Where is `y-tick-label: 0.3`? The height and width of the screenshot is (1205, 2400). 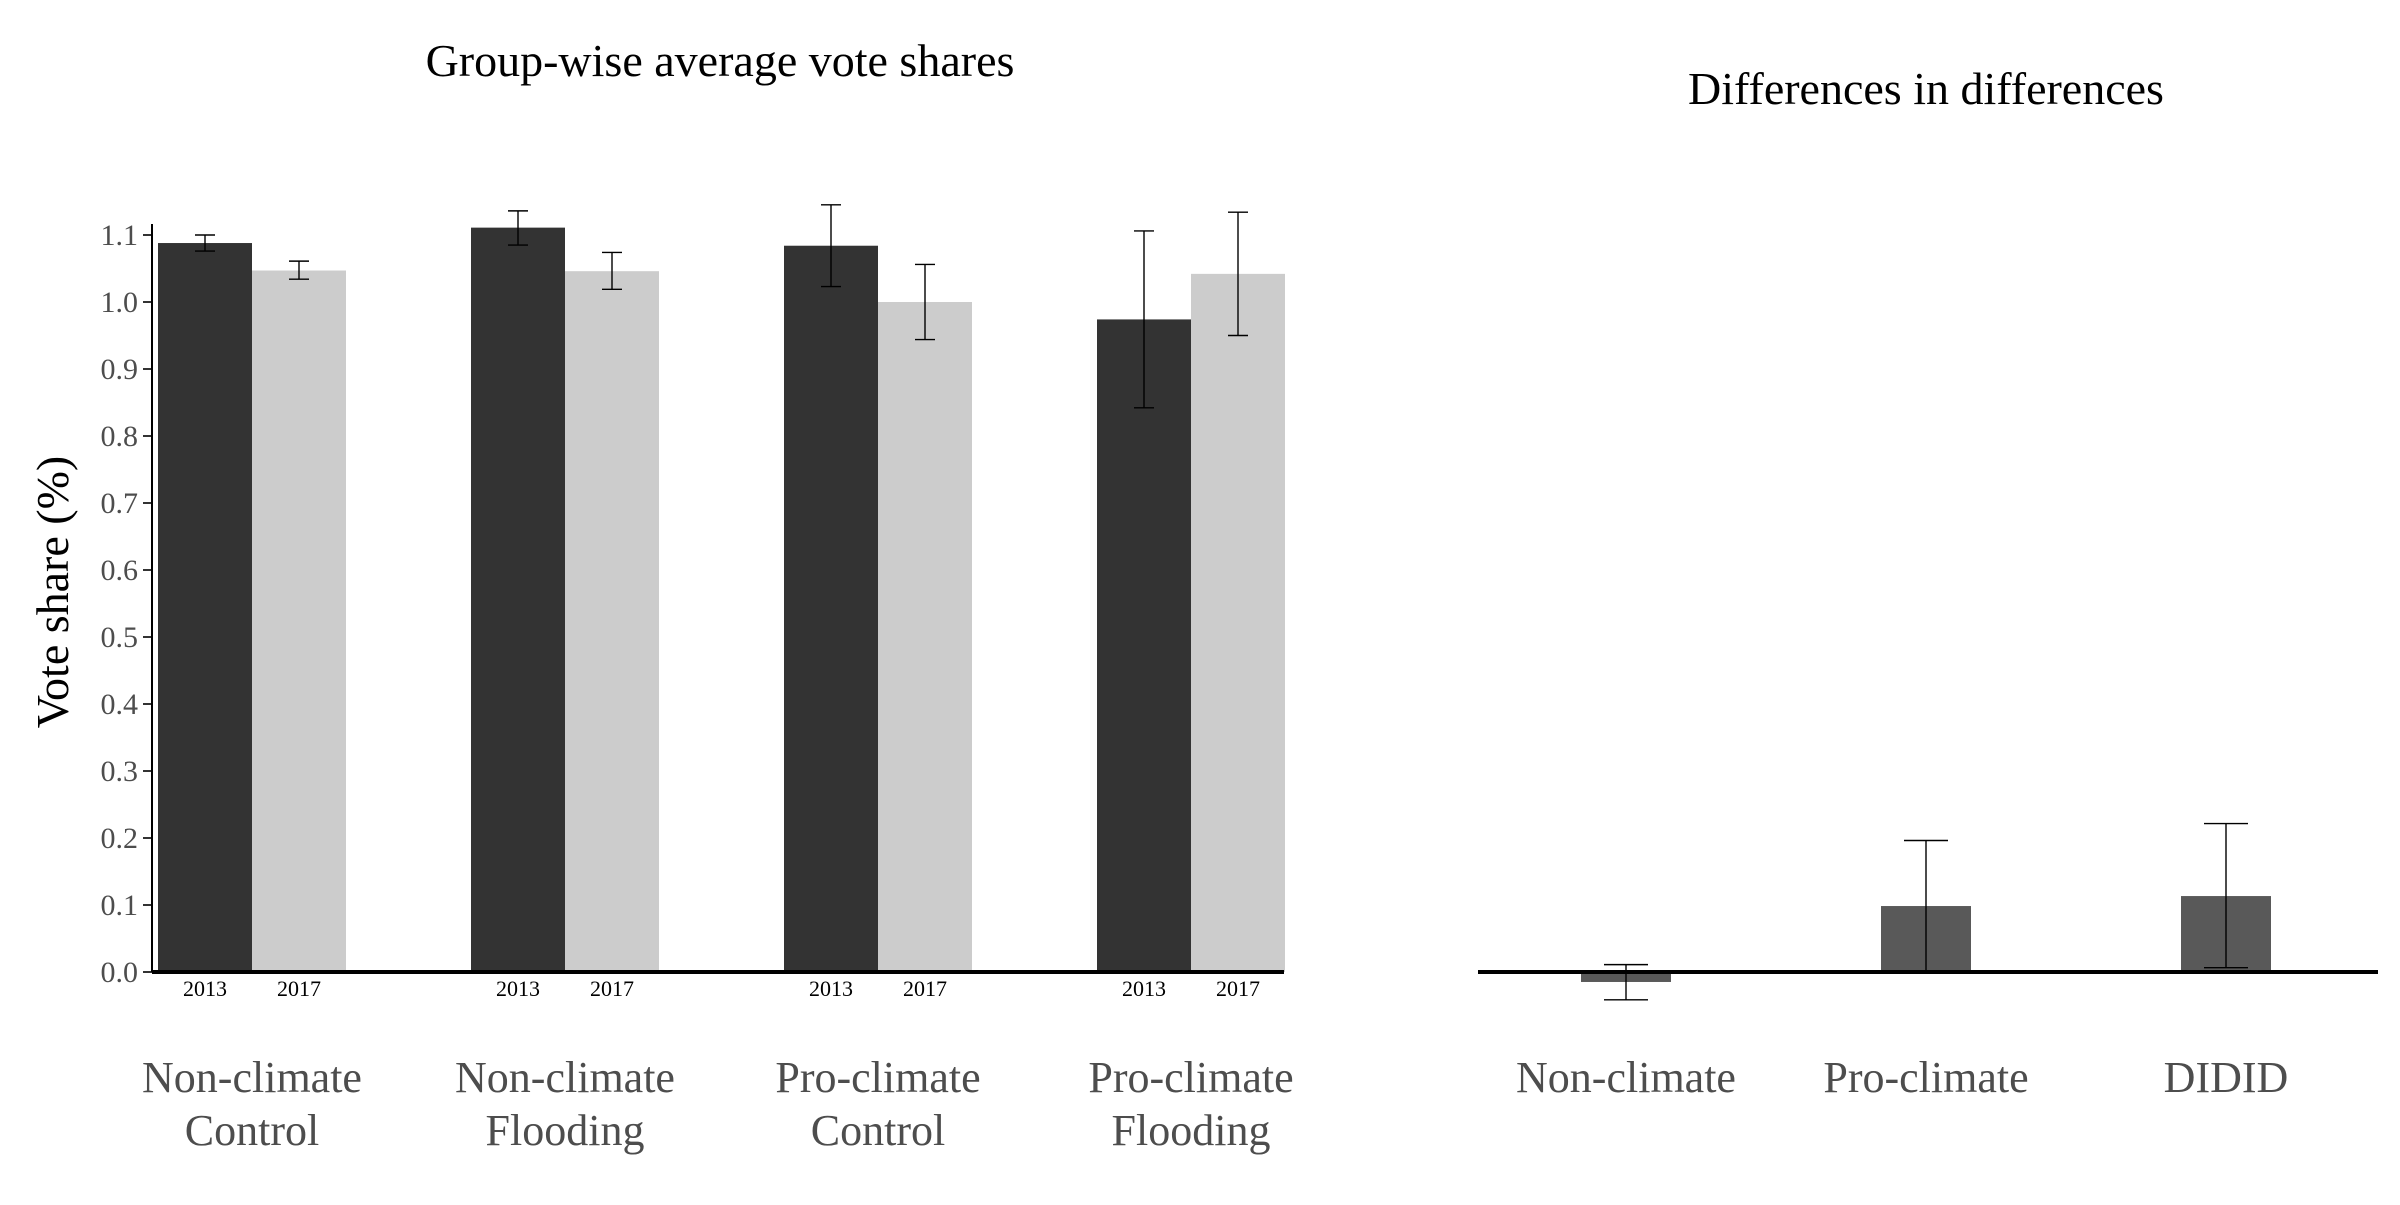 y-tick-label: 0.3 is located at coordinates (120, 771).